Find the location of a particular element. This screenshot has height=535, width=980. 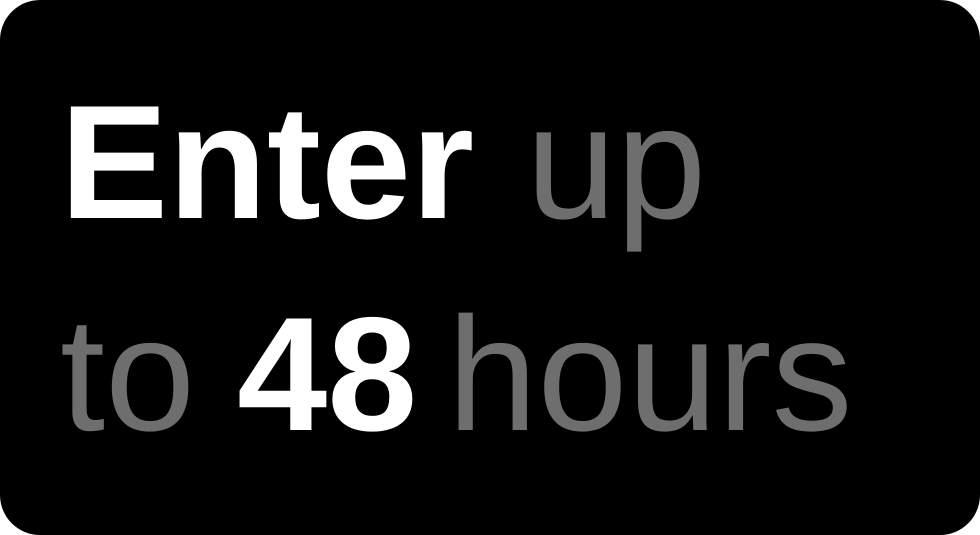

headline-to-word: to is located at coordinates (128, 374).